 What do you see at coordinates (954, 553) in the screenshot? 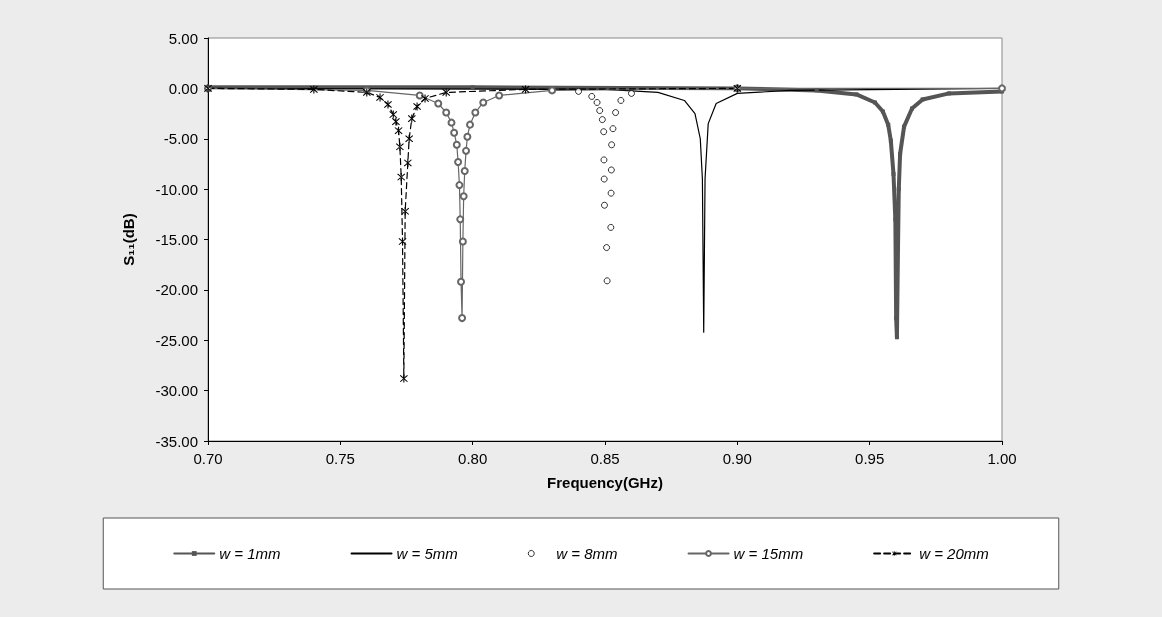
I see `legend-label: w = 20mm` at bounding box center [954, 553].